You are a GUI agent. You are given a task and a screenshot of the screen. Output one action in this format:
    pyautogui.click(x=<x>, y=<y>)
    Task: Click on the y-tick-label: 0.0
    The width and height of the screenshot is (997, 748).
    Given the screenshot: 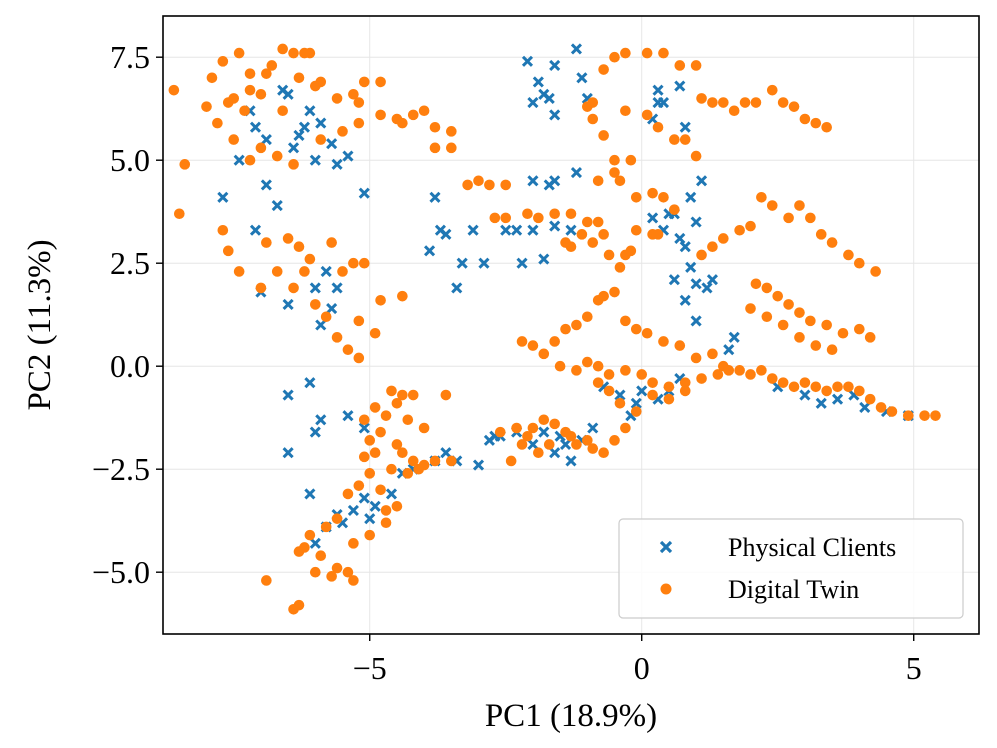 What is the action you would take?
    pyautogui.click(x=130, y=366)
    